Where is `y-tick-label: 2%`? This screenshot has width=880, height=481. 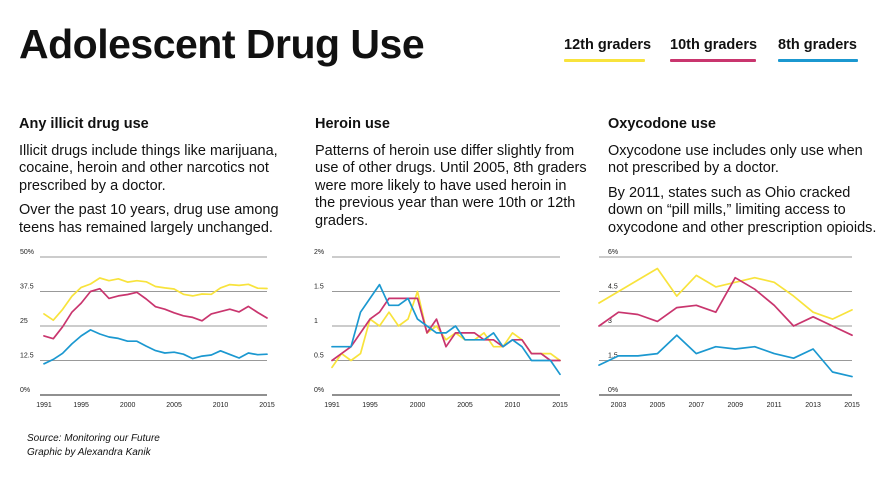 y-tick-label: 2% is located at coordinates (319, 252).